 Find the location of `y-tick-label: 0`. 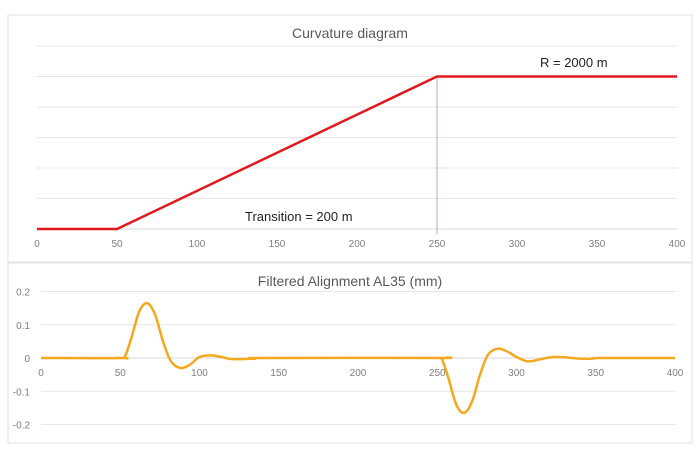

y-tick-label: 0 is located at coordinates (27, 359).